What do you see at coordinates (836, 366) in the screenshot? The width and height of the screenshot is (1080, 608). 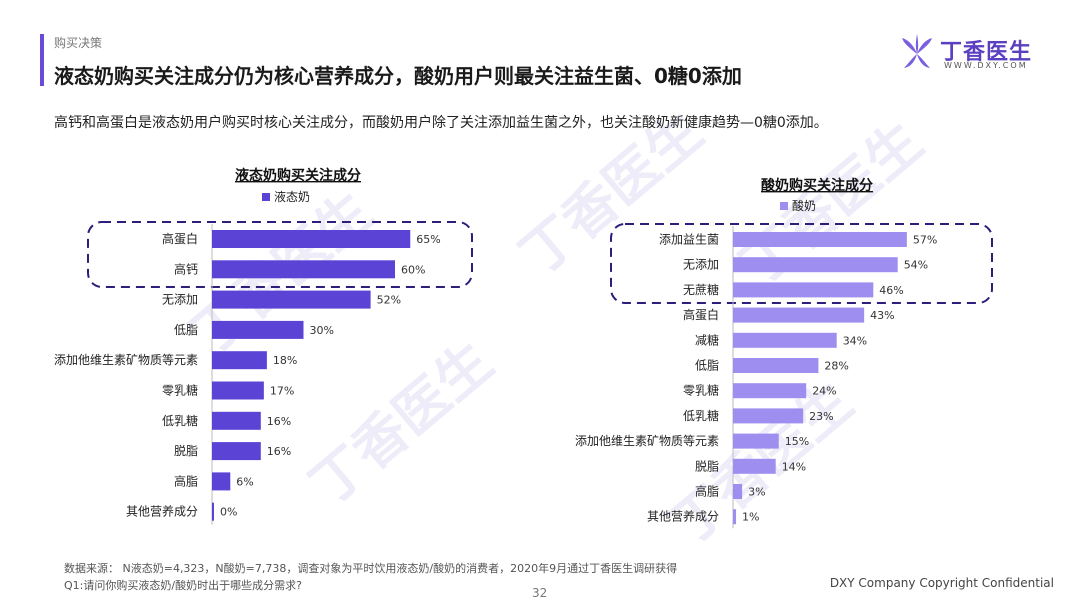 I see `data-label: 28%` at bounding box center [836, 366].